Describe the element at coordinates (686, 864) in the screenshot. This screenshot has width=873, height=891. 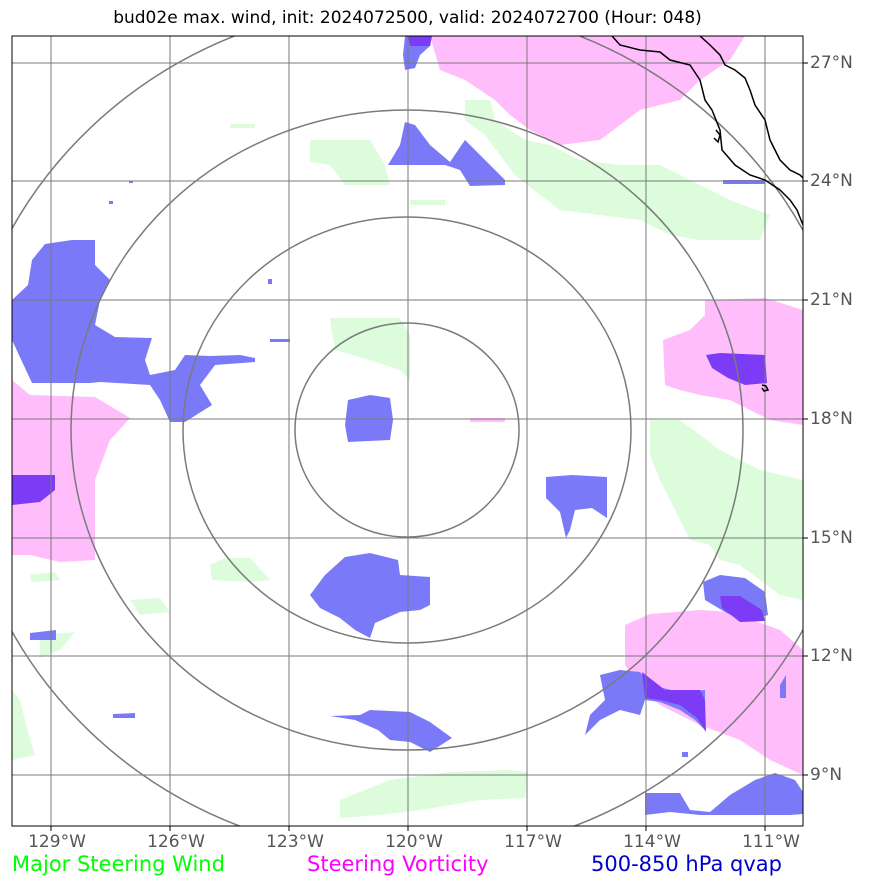
I see `legend-qvap: 500-850 hPa qvap` at that location.